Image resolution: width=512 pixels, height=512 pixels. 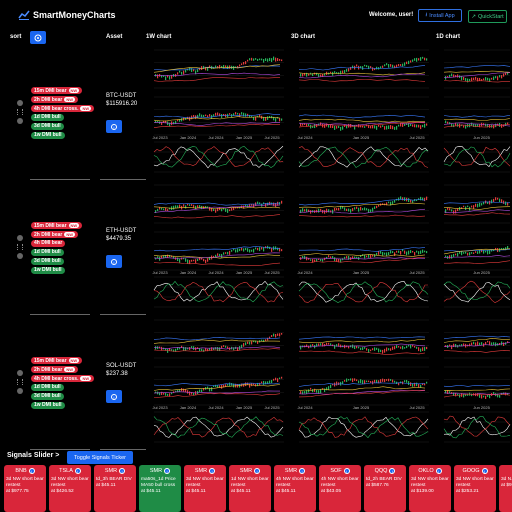 I want to click on oscillator-line, so click(x=477, y=426).